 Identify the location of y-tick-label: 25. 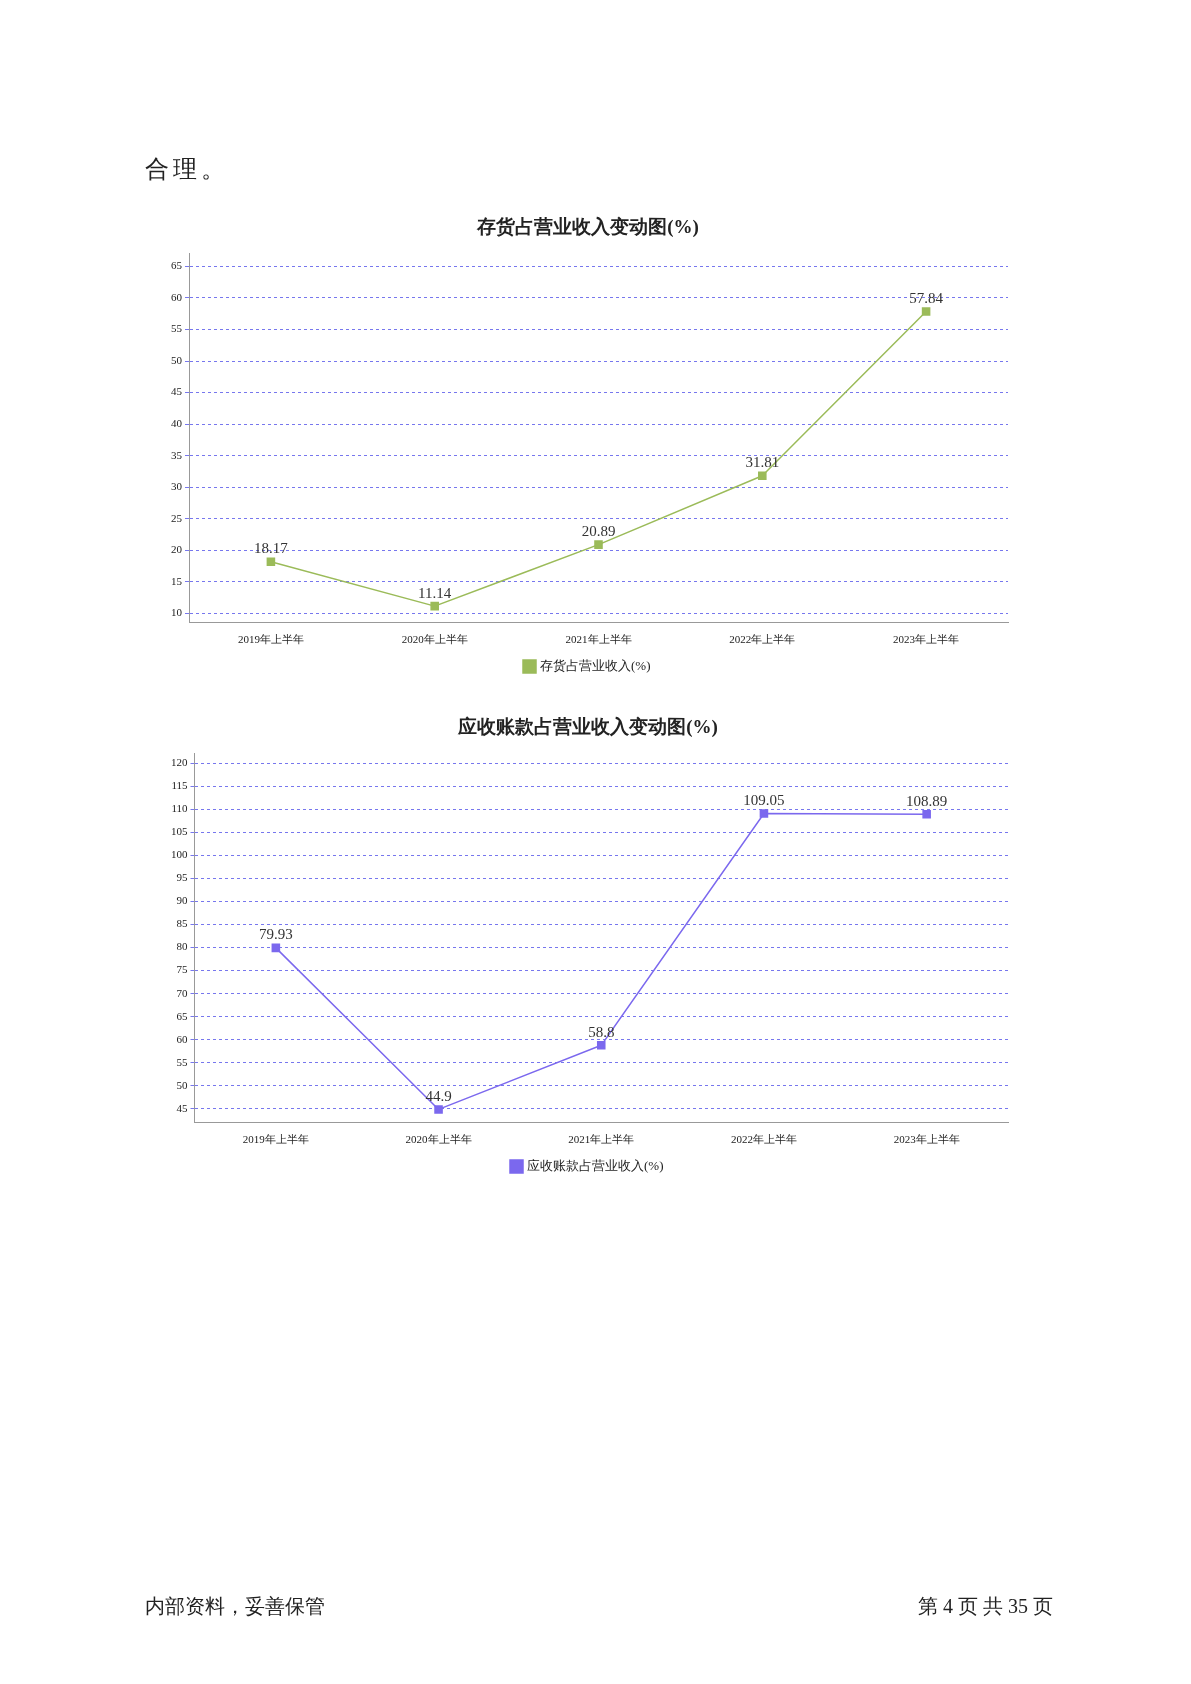
(177, 517).